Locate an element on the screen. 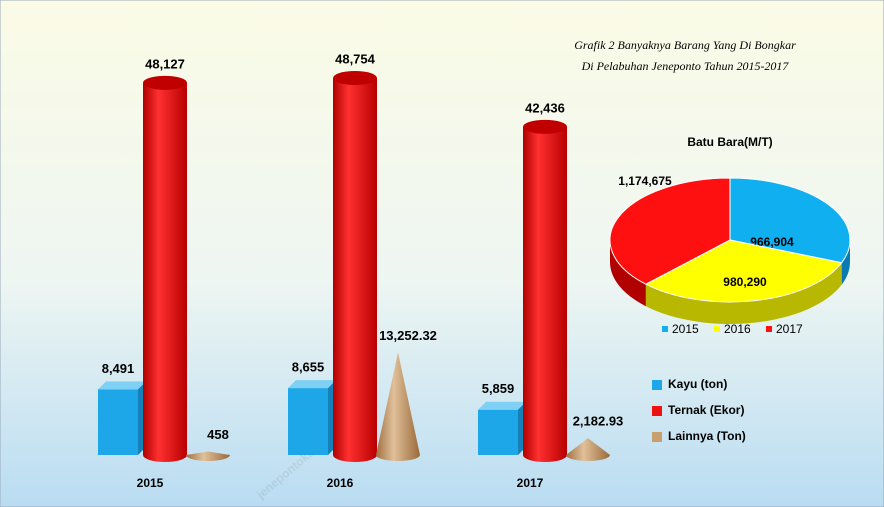 The width and height of the screenshot is (884, 507). x-tick-label: 2017 is located at coordinates (530, 483).